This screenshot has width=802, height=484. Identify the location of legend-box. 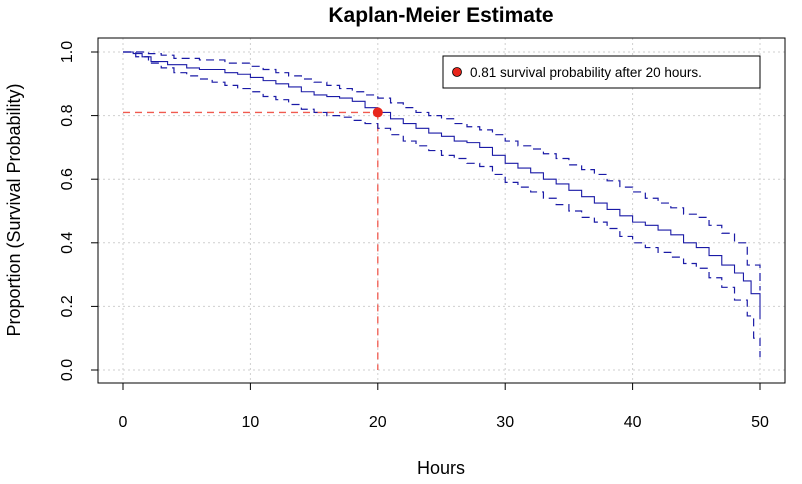
(601, 72).